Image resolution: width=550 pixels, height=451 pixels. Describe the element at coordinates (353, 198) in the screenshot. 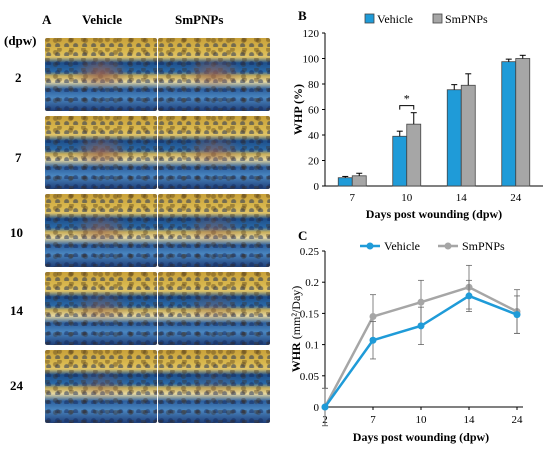

I see `chart-b-x-tick-label: 7` at that location.